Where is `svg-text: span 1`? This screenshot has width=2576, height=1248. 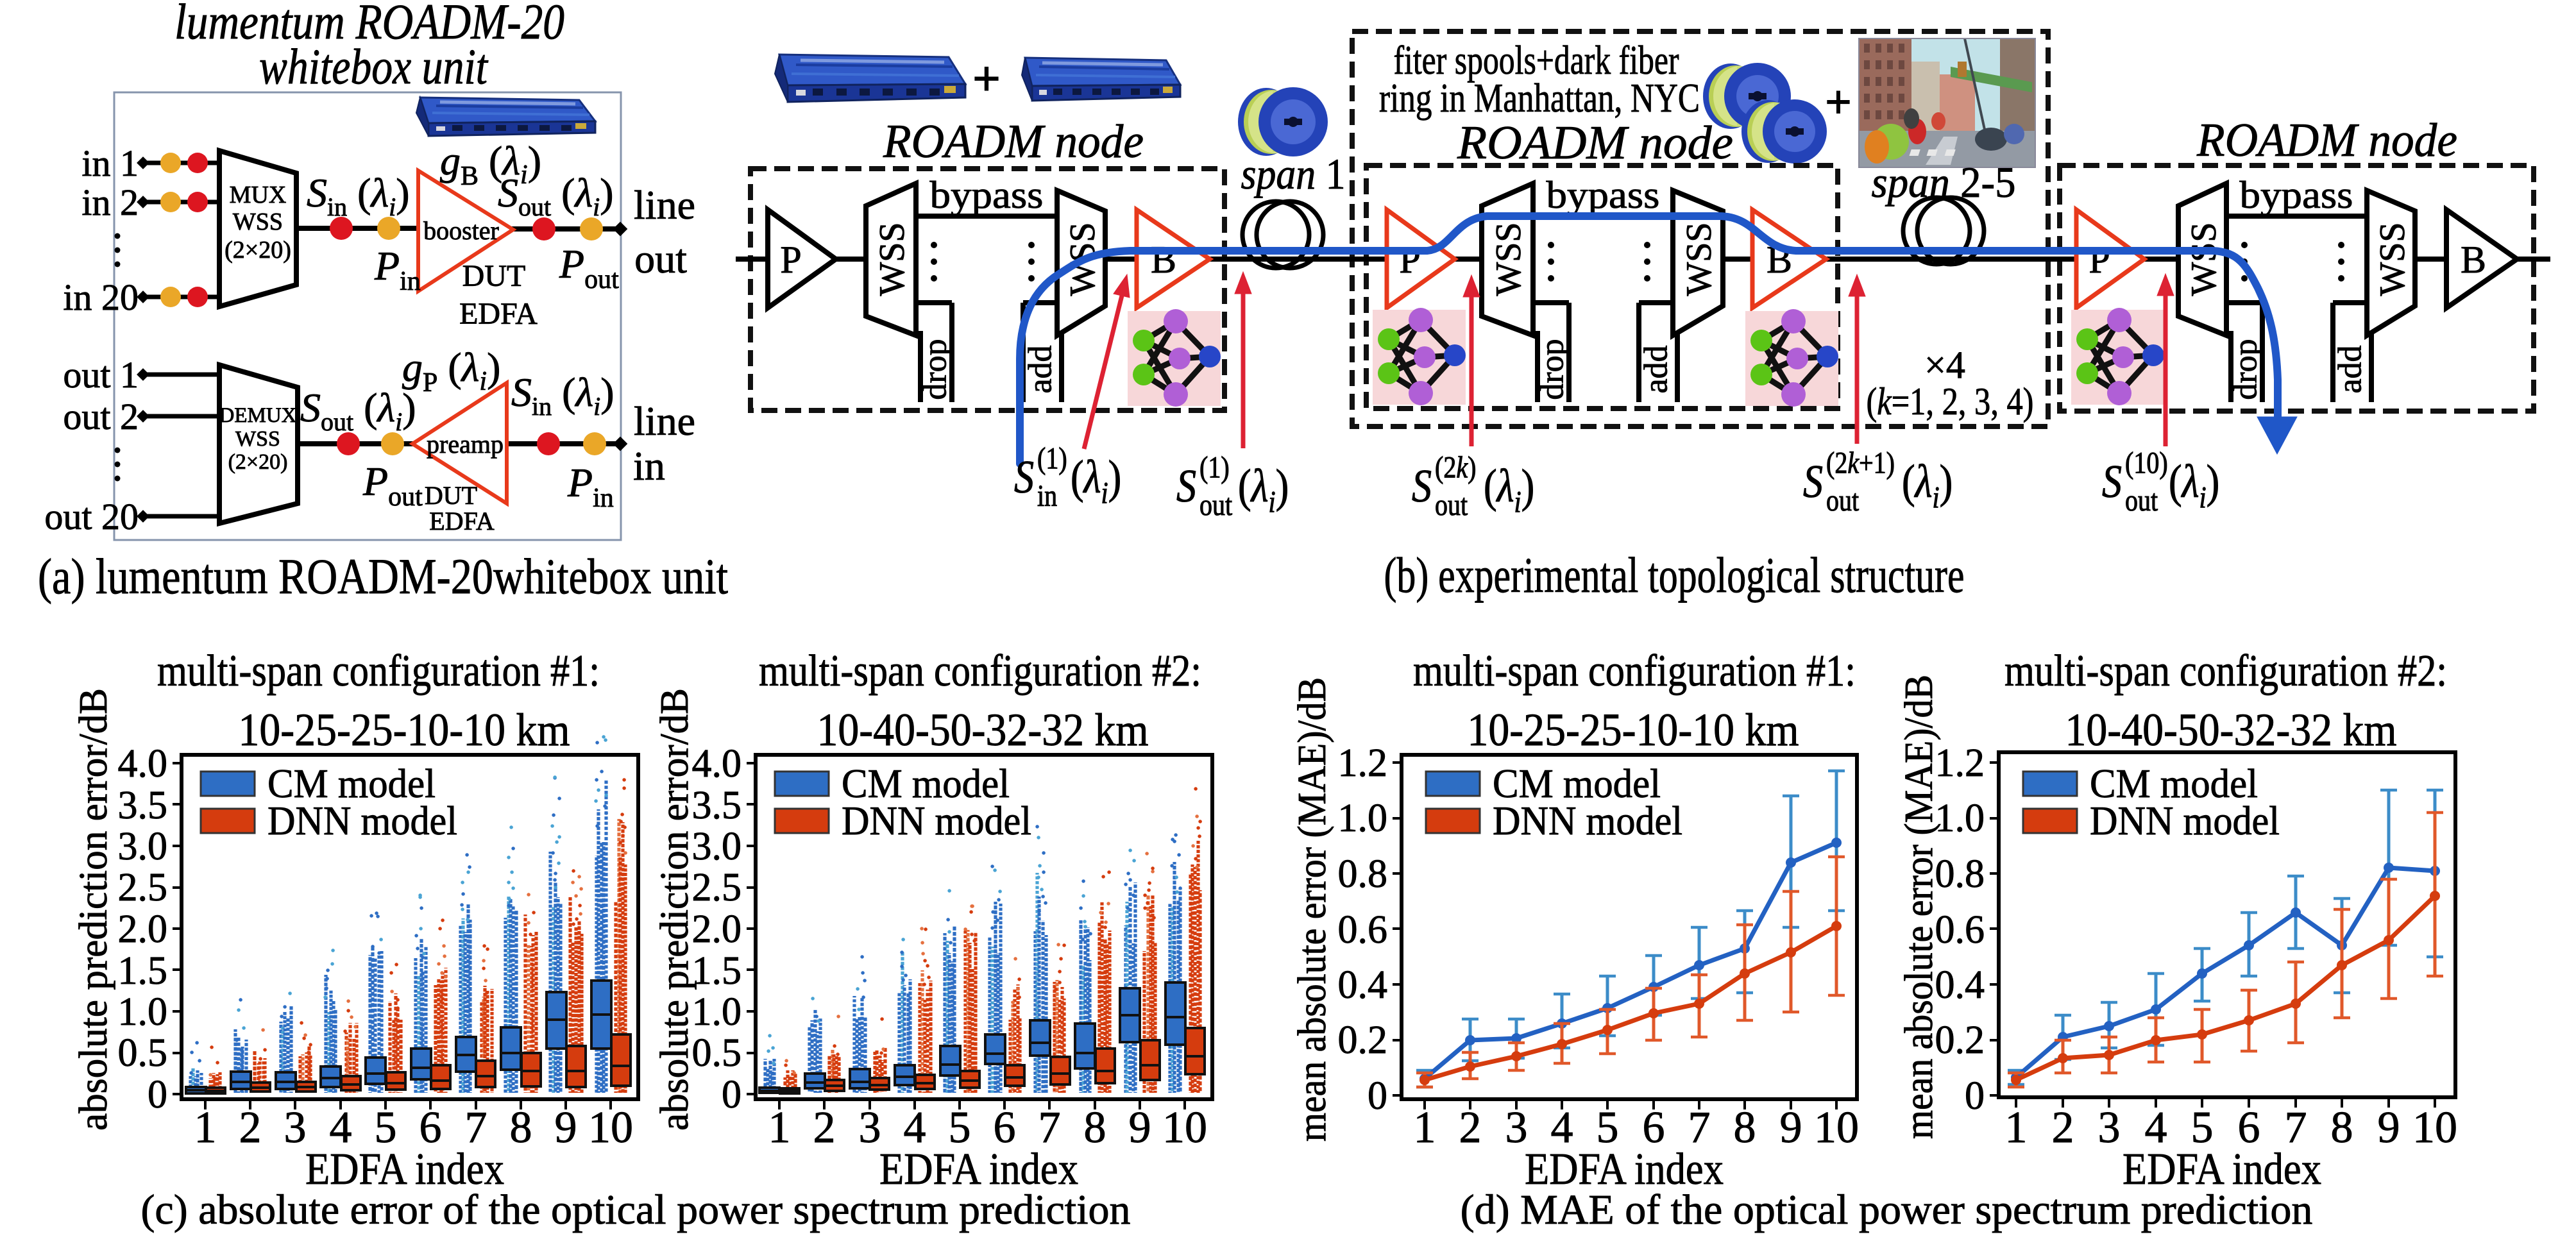 svg-text: span 1 is located at coordinates (1293, 173).